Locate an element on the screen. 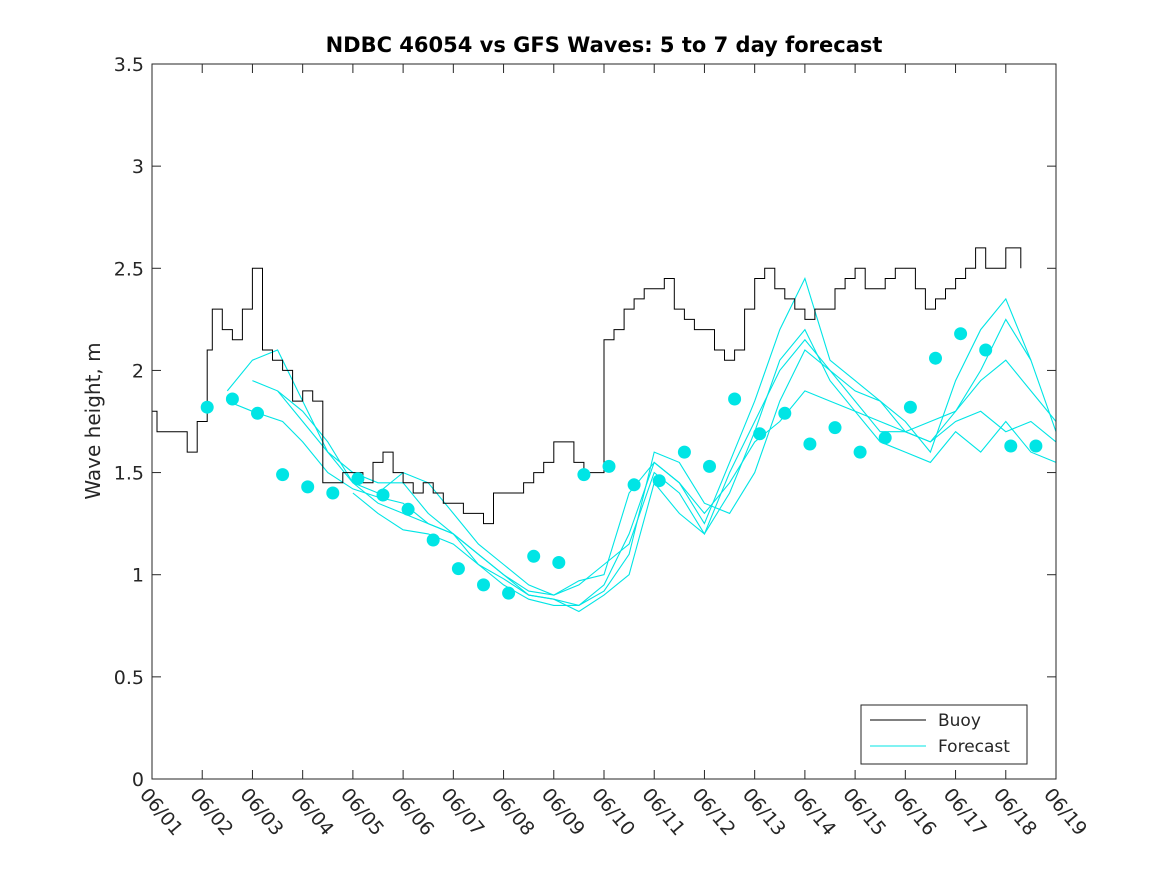  y-tick-label: 2.5 is located at coordinates (129, 269).